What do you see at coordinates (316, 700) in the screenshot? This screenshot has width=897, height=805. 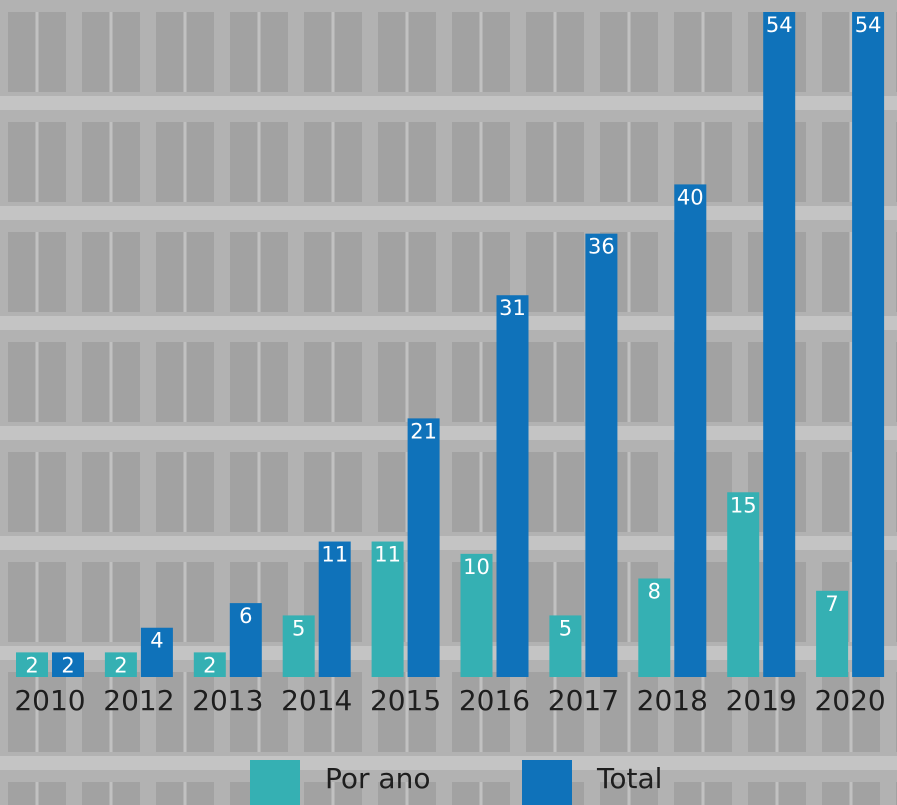 I see `x-tick-label: 2014` at bounding box center [316, 700].